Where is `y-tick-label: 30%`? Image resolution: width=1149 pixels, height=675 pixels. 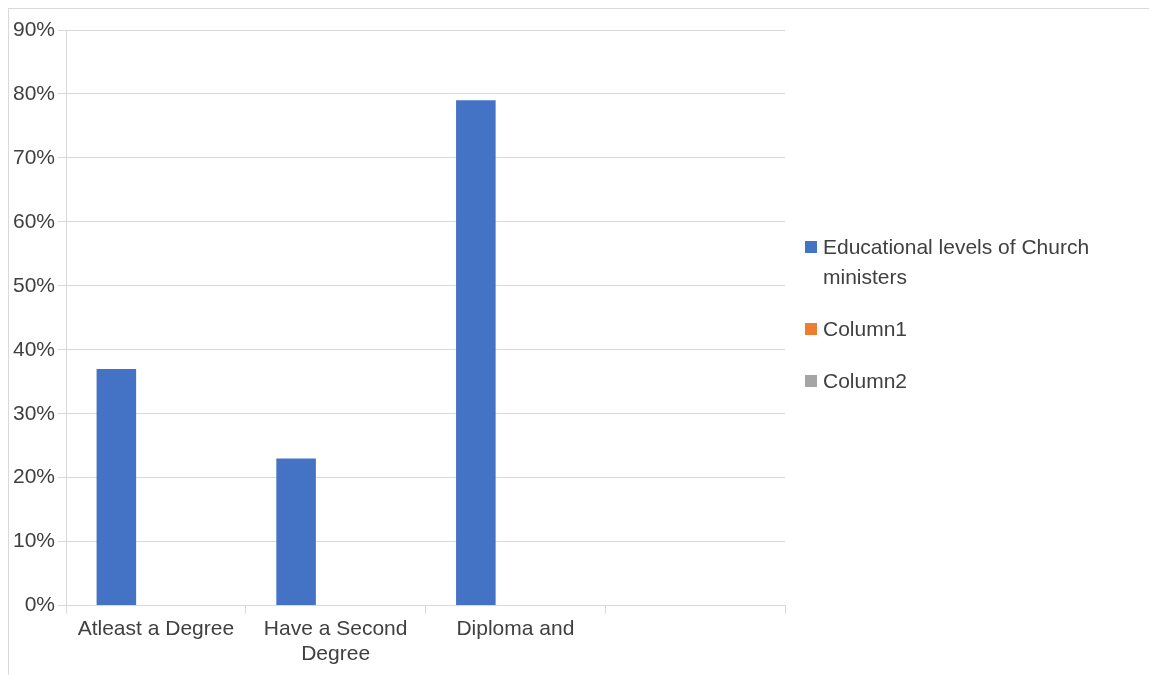 y-tick-label: 30% is located at coordinates (34, 412).